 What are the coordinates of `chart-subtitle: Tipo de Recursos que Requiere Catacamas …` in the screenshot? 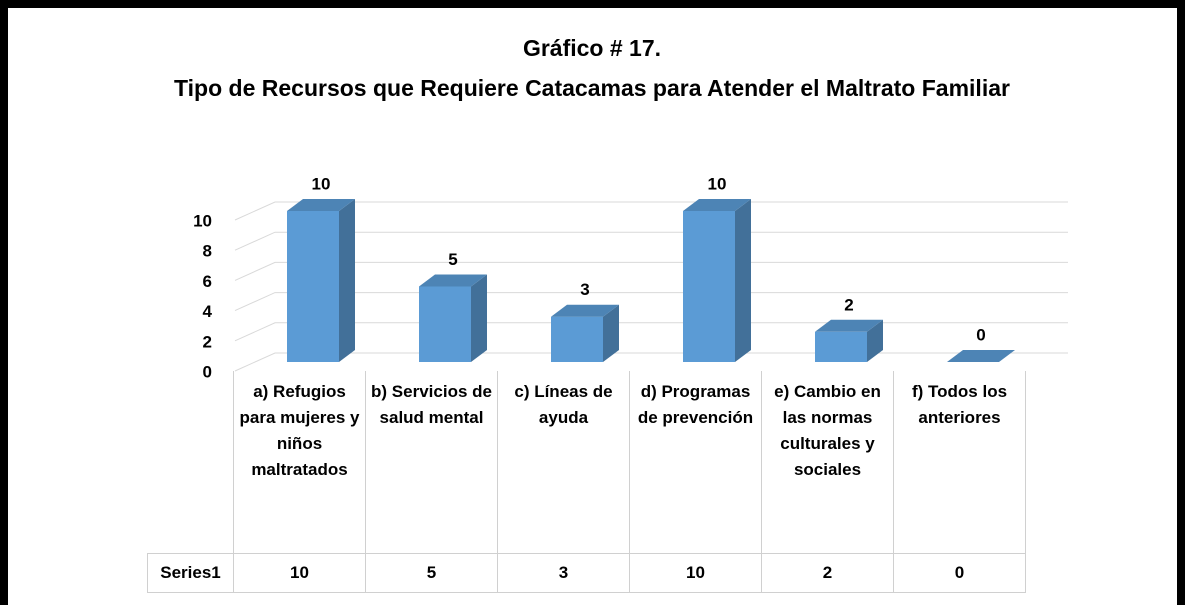 It's located at (592, 88).